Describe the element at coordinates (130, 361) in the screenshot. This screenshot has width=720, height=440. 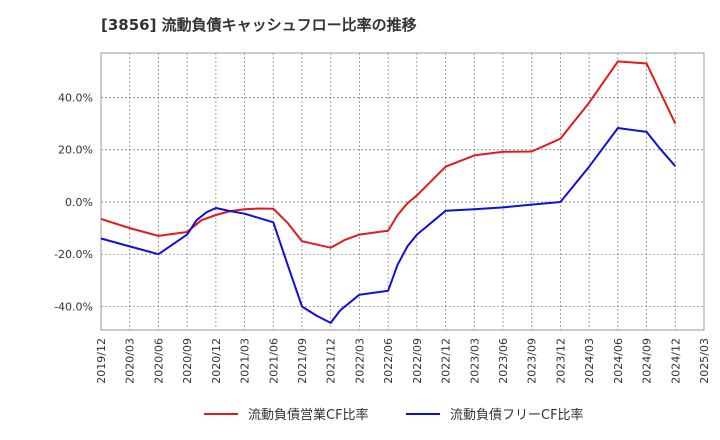
I see `x-tick-label: 2020/03` at that location.